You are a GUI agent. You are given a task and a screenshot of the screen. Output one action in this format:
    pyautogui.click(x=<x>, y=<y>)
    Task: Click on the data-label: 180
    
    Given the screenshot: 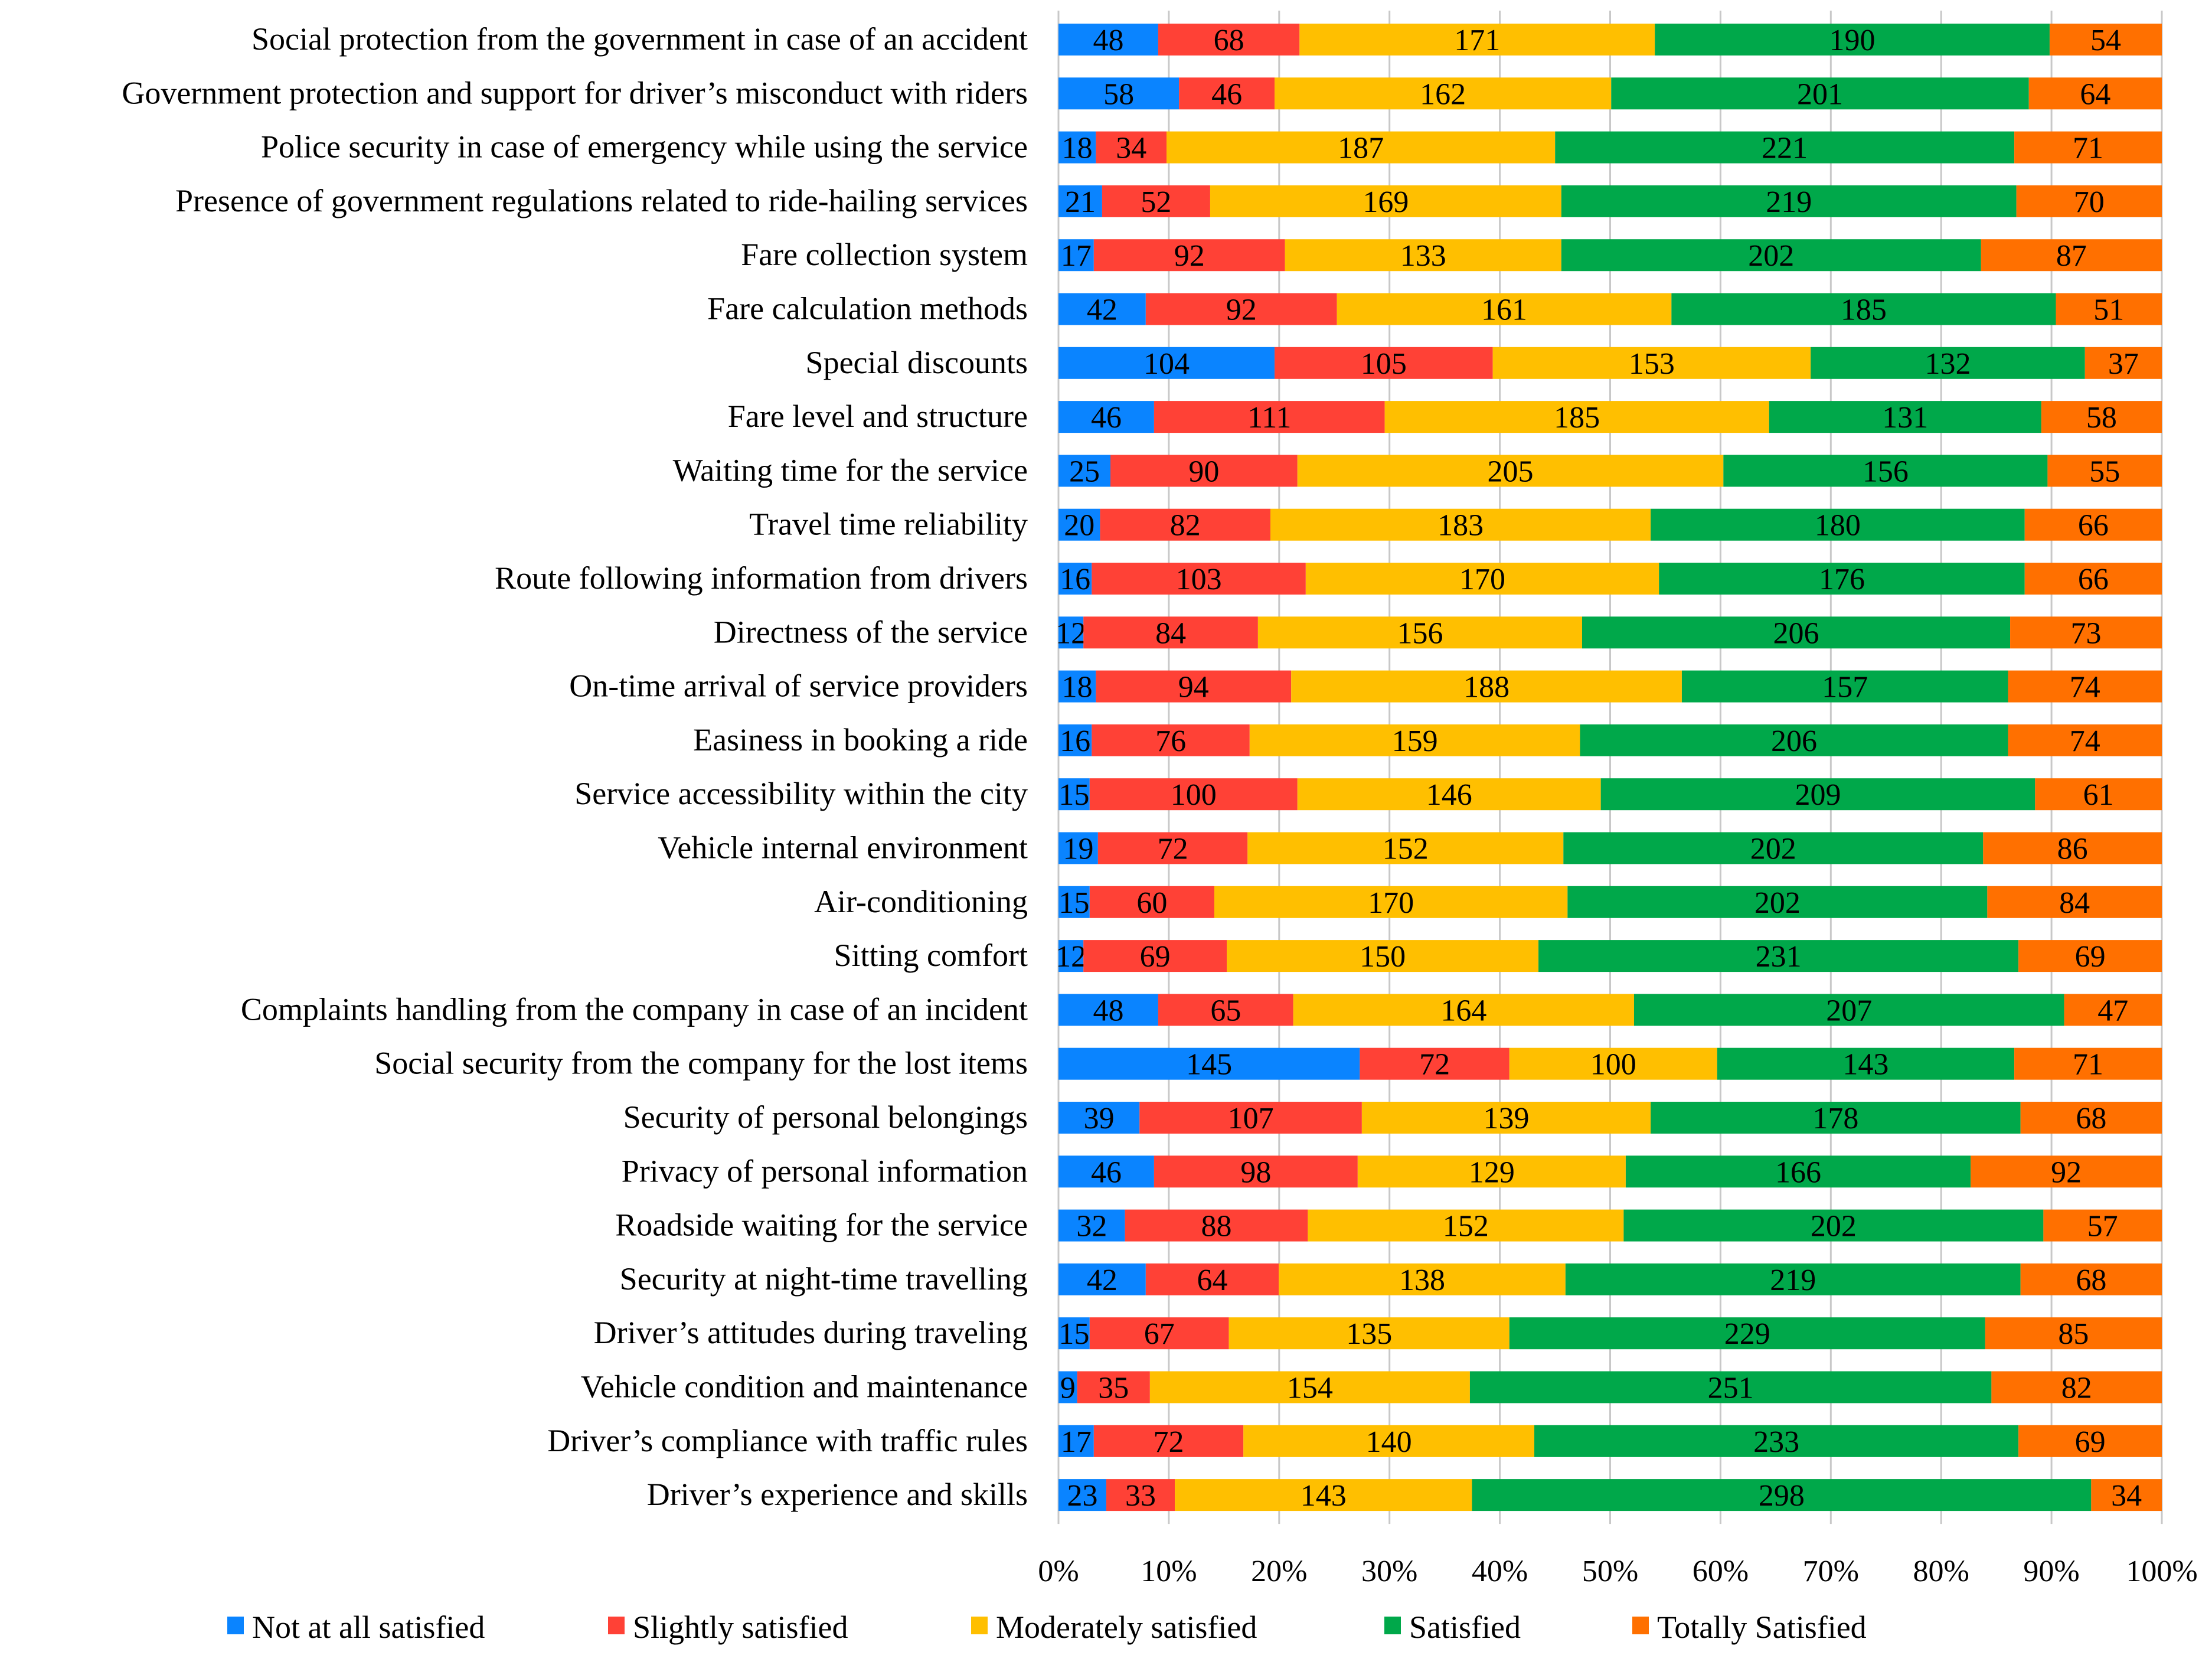 What is the action you would take?
    pyautogui.click(x=1838, y=526)
    